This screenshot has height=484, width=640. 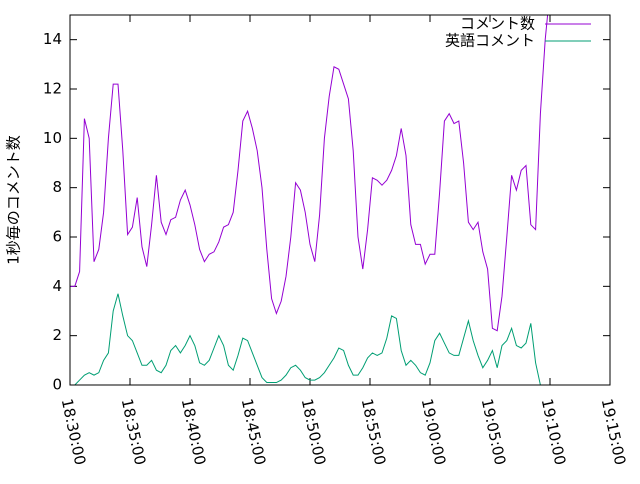 I want to click on x-tick-label: 18:50:00, so click(x=314, y=432).